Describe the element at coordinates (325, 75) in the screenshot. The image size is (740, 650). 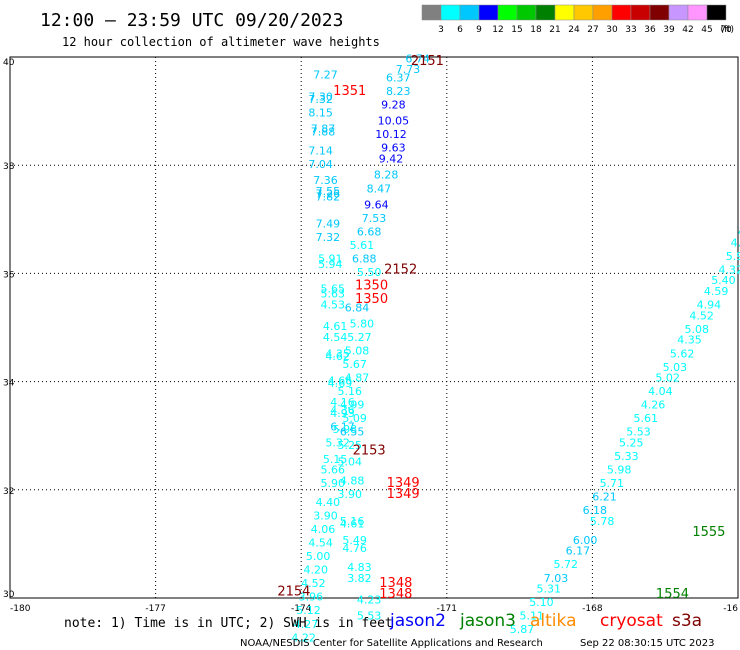
I see `wave-height-value: 7.27` at that location.